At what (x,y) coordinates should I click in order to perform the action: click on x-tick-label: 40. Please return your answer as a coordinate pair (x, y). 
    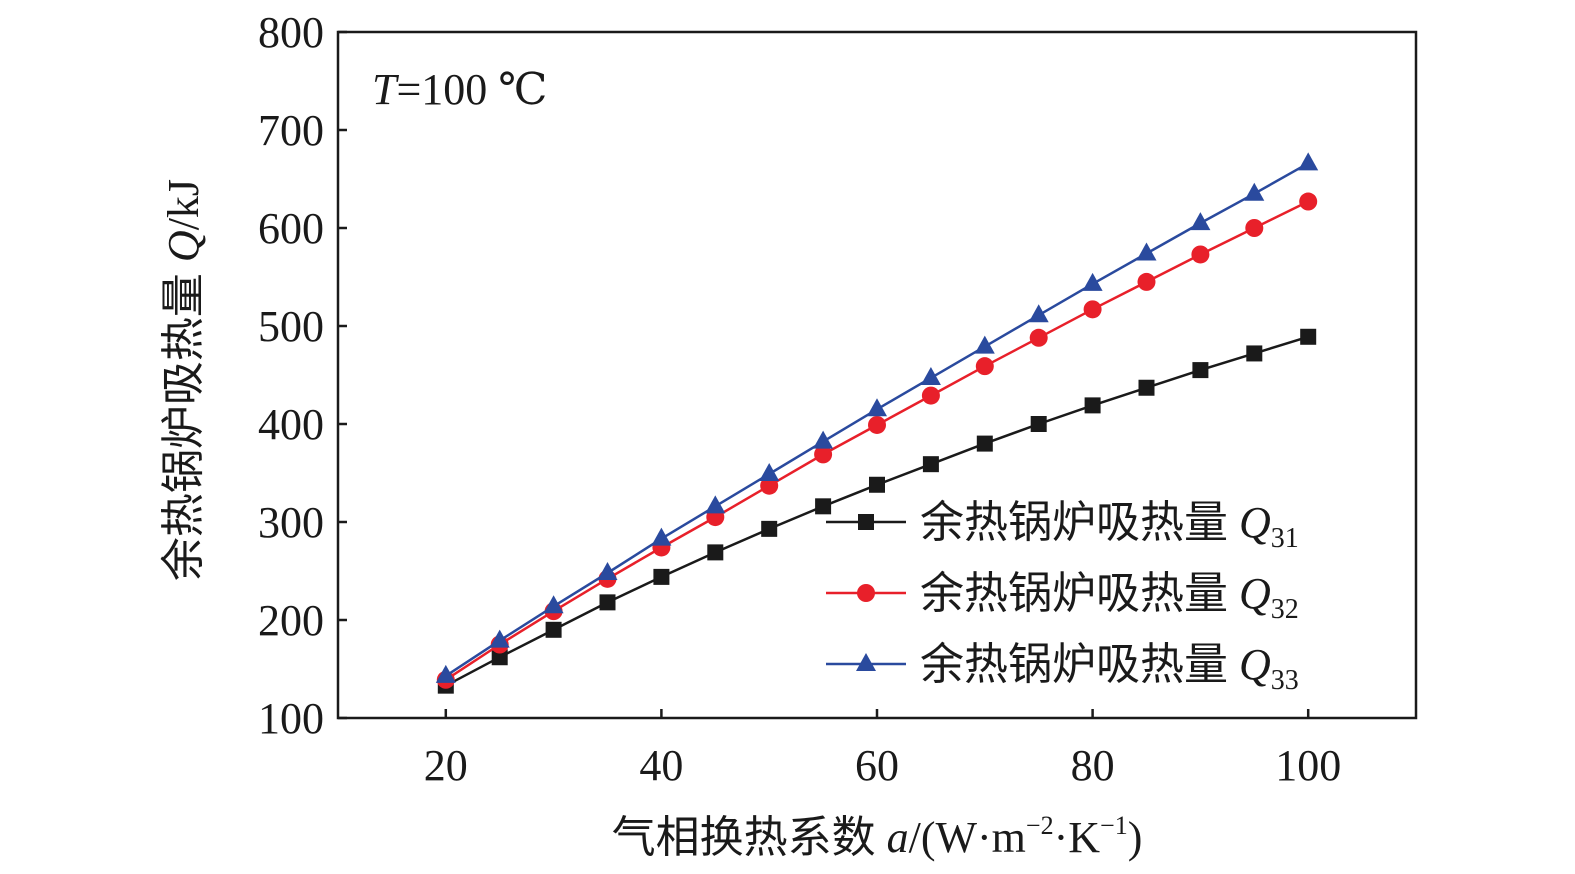
    Looking at the image, I should click on (661, 765).